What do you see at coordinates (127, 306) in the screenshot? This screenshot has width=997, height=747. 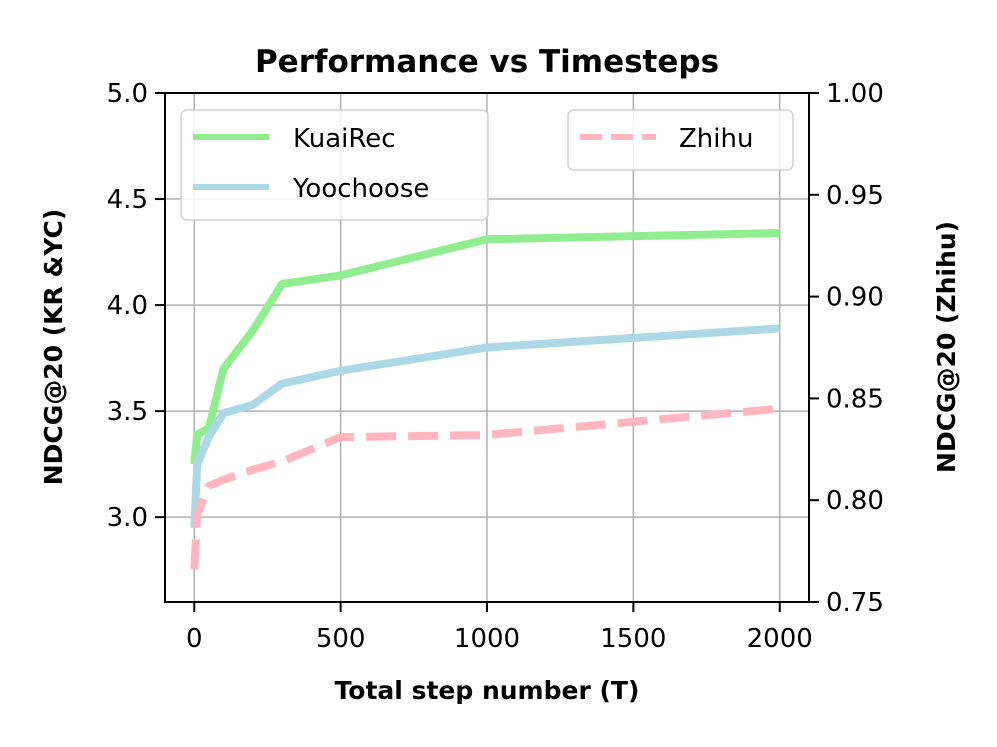 I see `y-tick-label-left: 4.0` at bounding box center [127, 306].